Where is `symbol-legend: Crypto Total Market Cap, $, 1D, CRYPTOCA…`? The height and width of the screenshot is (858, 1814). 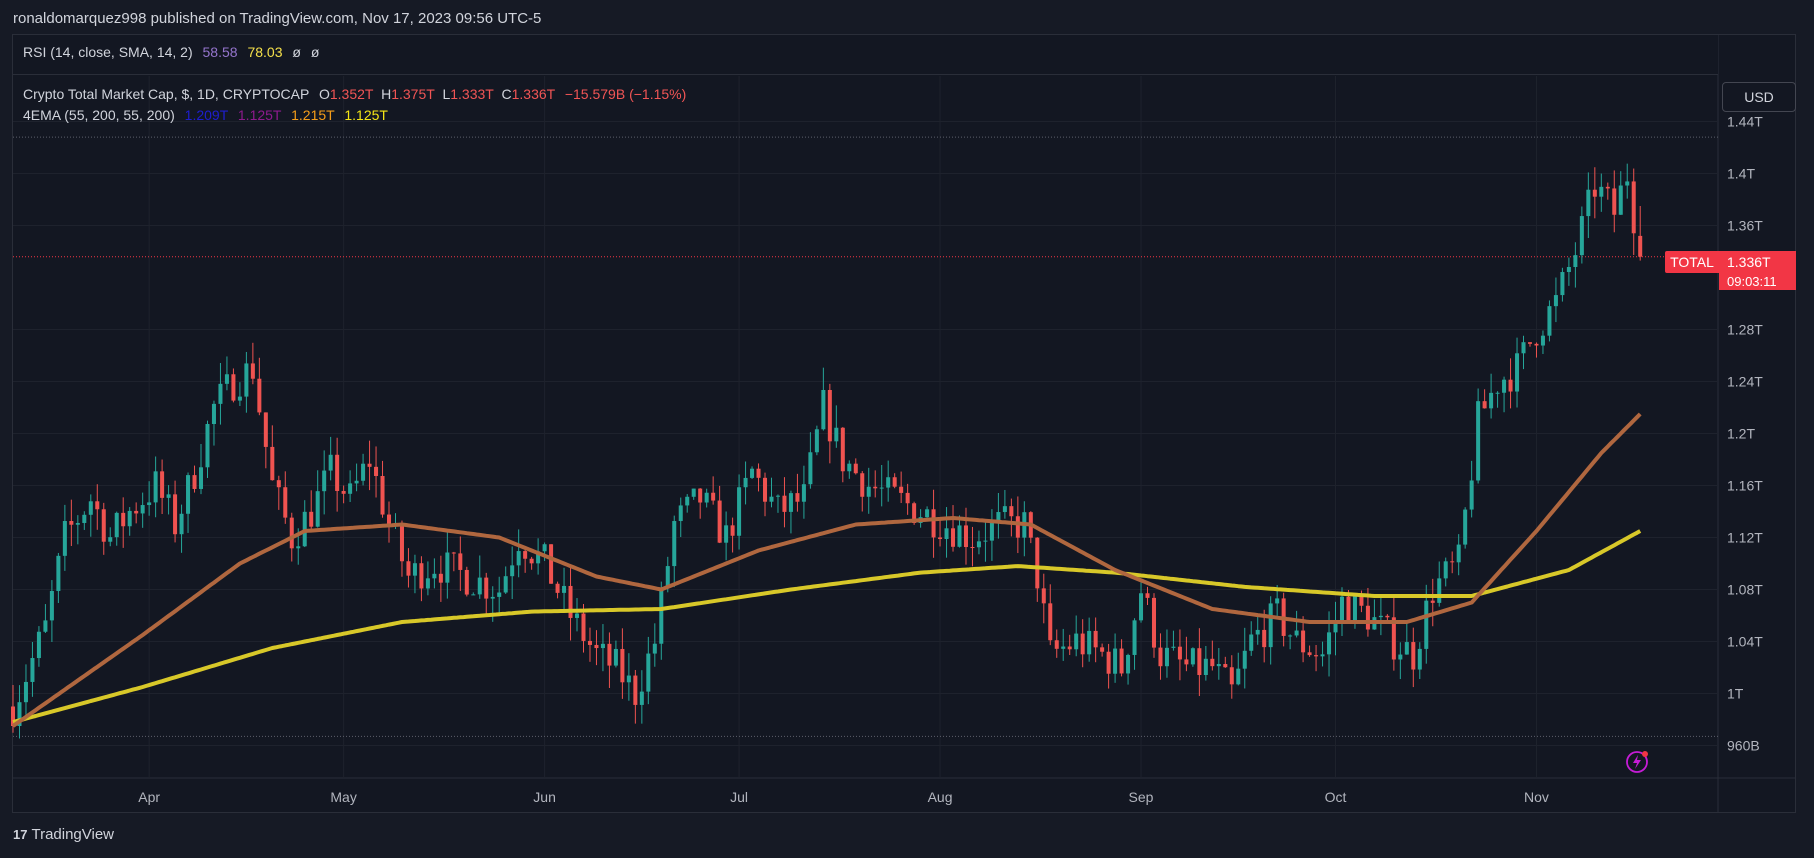
symbol-legend: Crypto Total Market Cap, $, 1D, CRYPTOCA… is located at coordinates (354, 94).